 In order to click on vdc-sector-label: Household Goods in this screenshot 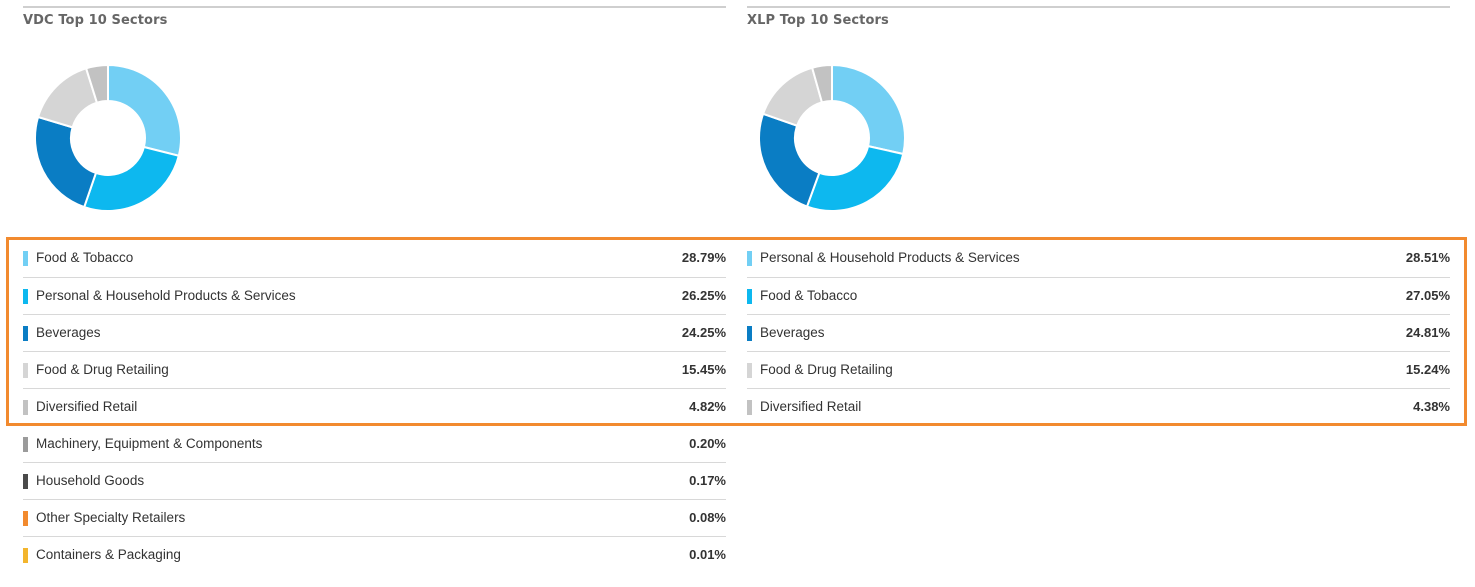, I will do `click(90, 480)`.